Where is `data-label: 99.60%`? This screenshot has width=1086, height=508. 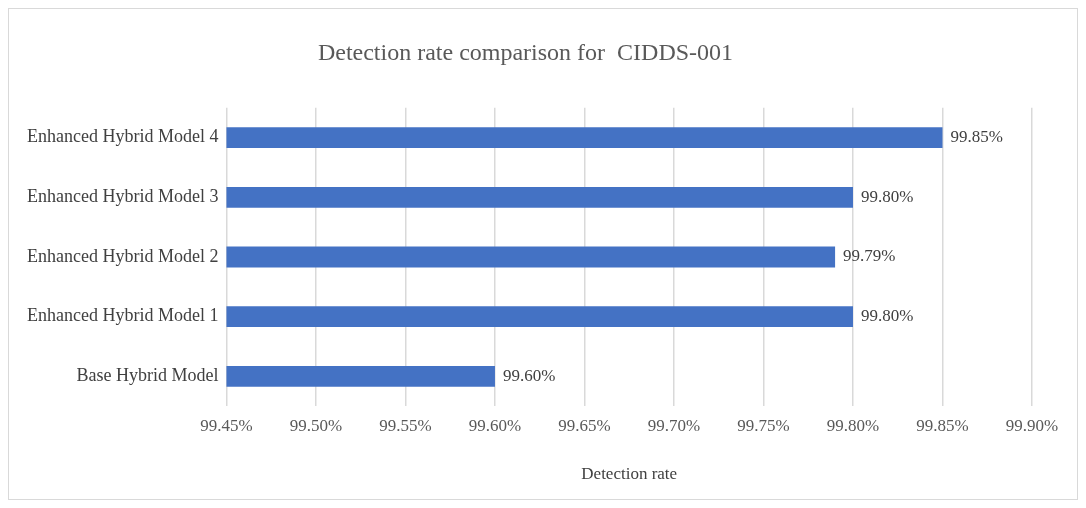
data-label: 99.60% is located at coordinates (529, 375).